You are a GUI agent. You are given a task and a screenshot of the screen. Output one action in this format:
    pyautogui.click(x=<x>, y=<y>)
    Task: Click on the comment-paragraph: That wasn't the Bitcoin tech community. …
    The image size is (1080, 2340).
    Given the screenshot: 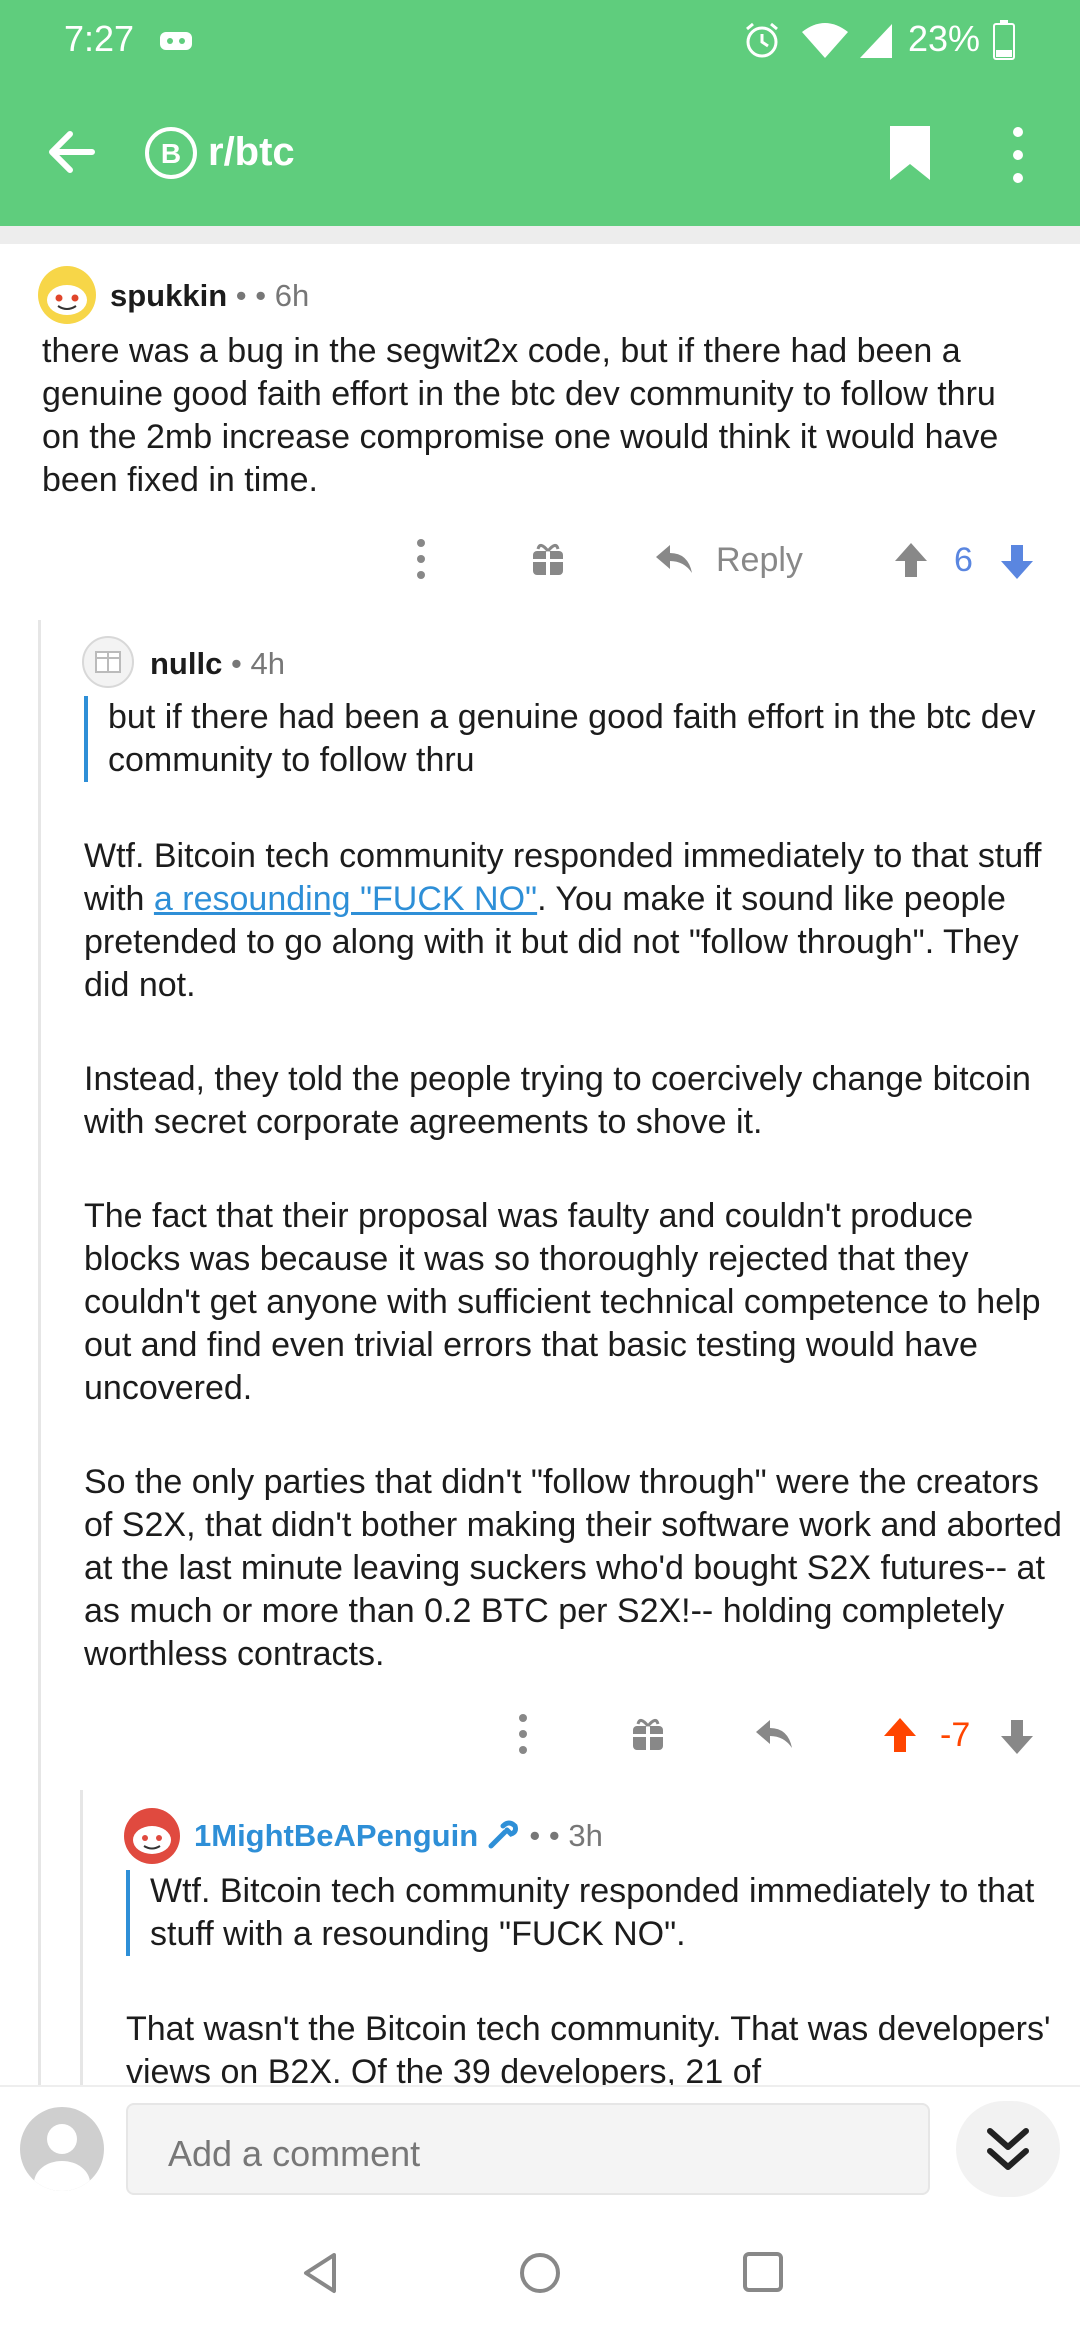 What is the action you would take?
    pyautogui.click(x=588, y=2047)
    